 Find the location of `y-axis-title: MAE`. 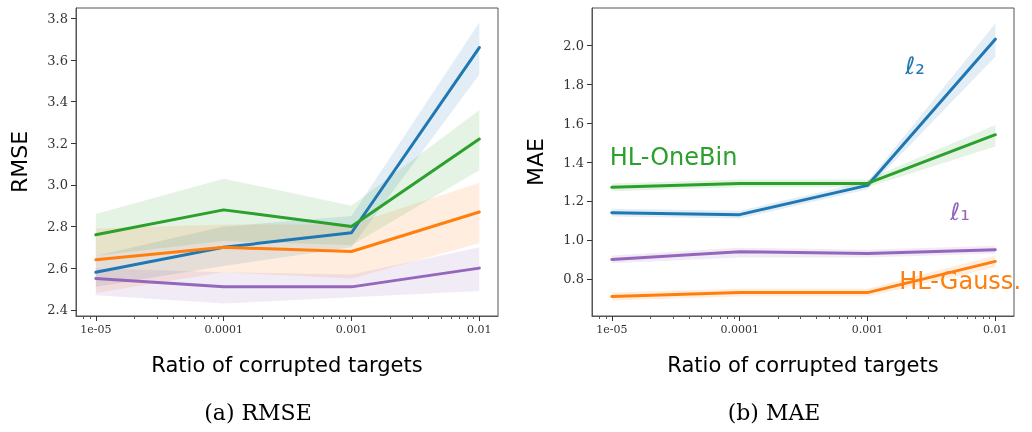

y-axis-title: MAE is located at coordinates (535, 162).